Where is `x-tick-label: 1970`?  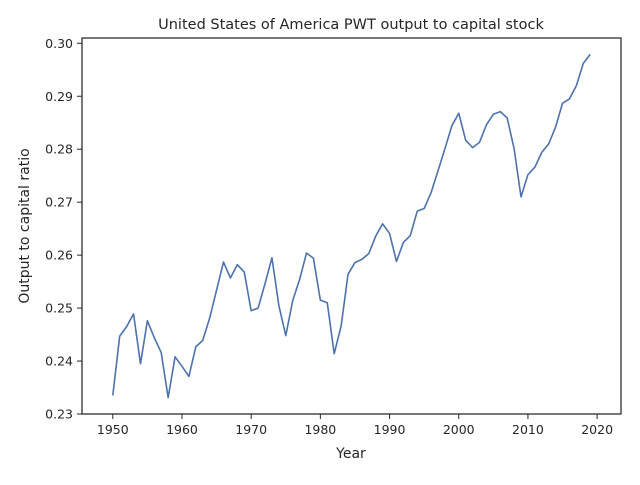
x-tick-label: 1970 is located at coordinates (251, 429).